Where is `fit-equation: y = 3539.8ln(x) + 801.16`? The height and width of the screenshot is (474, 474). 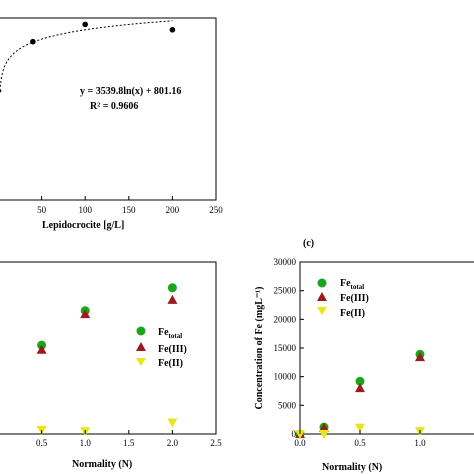 fit-equation: y = 3539.8ln(x) + 801.16 is located at coordinates (130, 91).